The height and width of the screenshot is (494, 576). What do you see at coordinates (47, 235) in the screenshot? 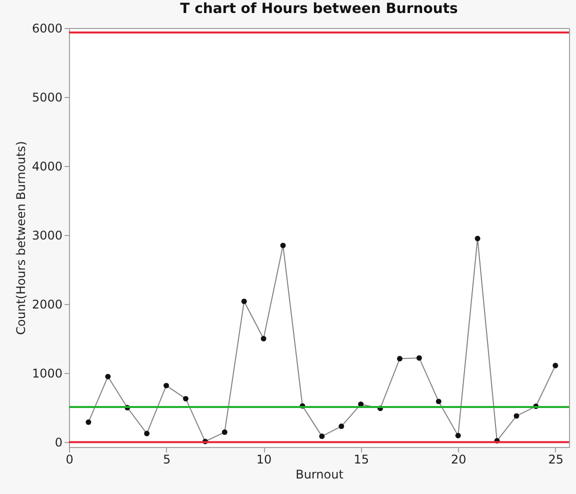
I see `y-tick-label: 3000` at bounding box center [47, 235].